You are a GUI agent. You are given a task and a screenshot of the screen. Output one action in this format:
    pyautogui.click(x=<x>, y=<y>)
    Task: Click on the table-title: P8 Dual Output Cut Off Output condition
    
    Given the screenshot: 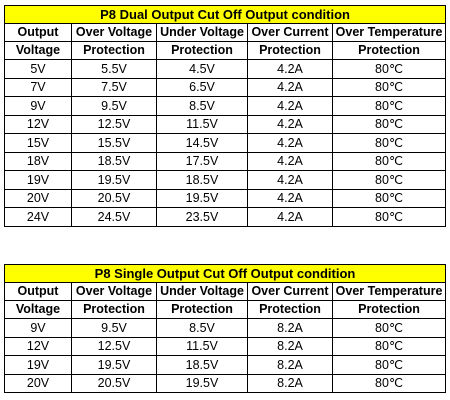 What is the action you would take?
    pyautogui.click(x=225, y=14)
    